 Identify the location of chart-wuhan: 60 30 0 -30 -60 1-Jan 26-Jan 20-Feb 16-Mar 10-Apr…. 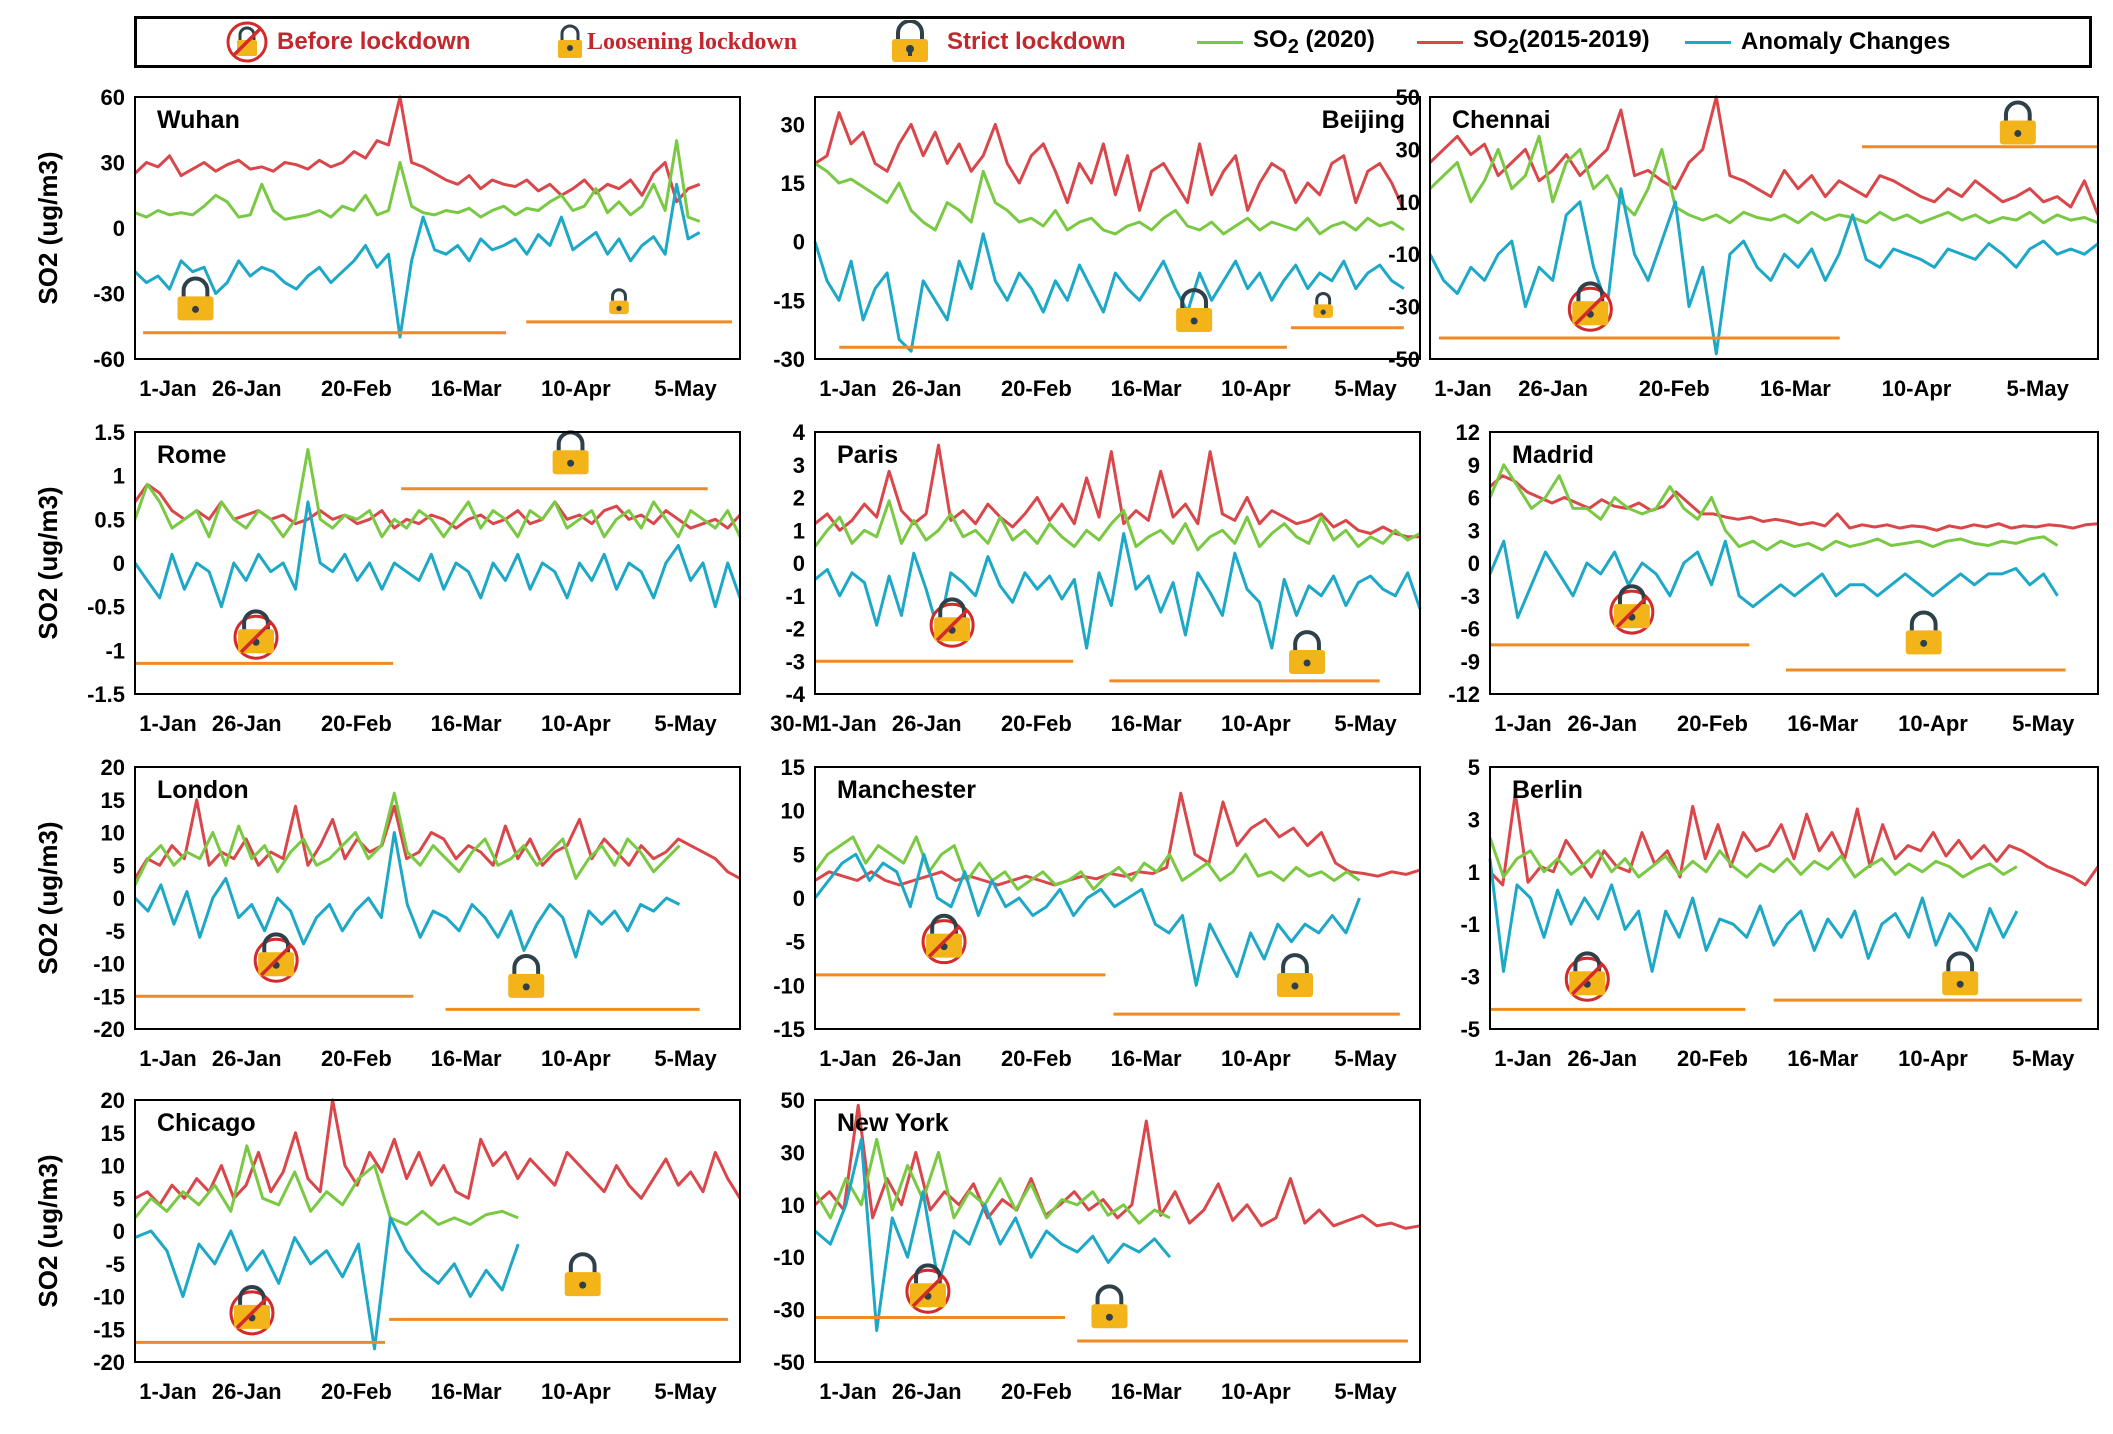
(387, 243).